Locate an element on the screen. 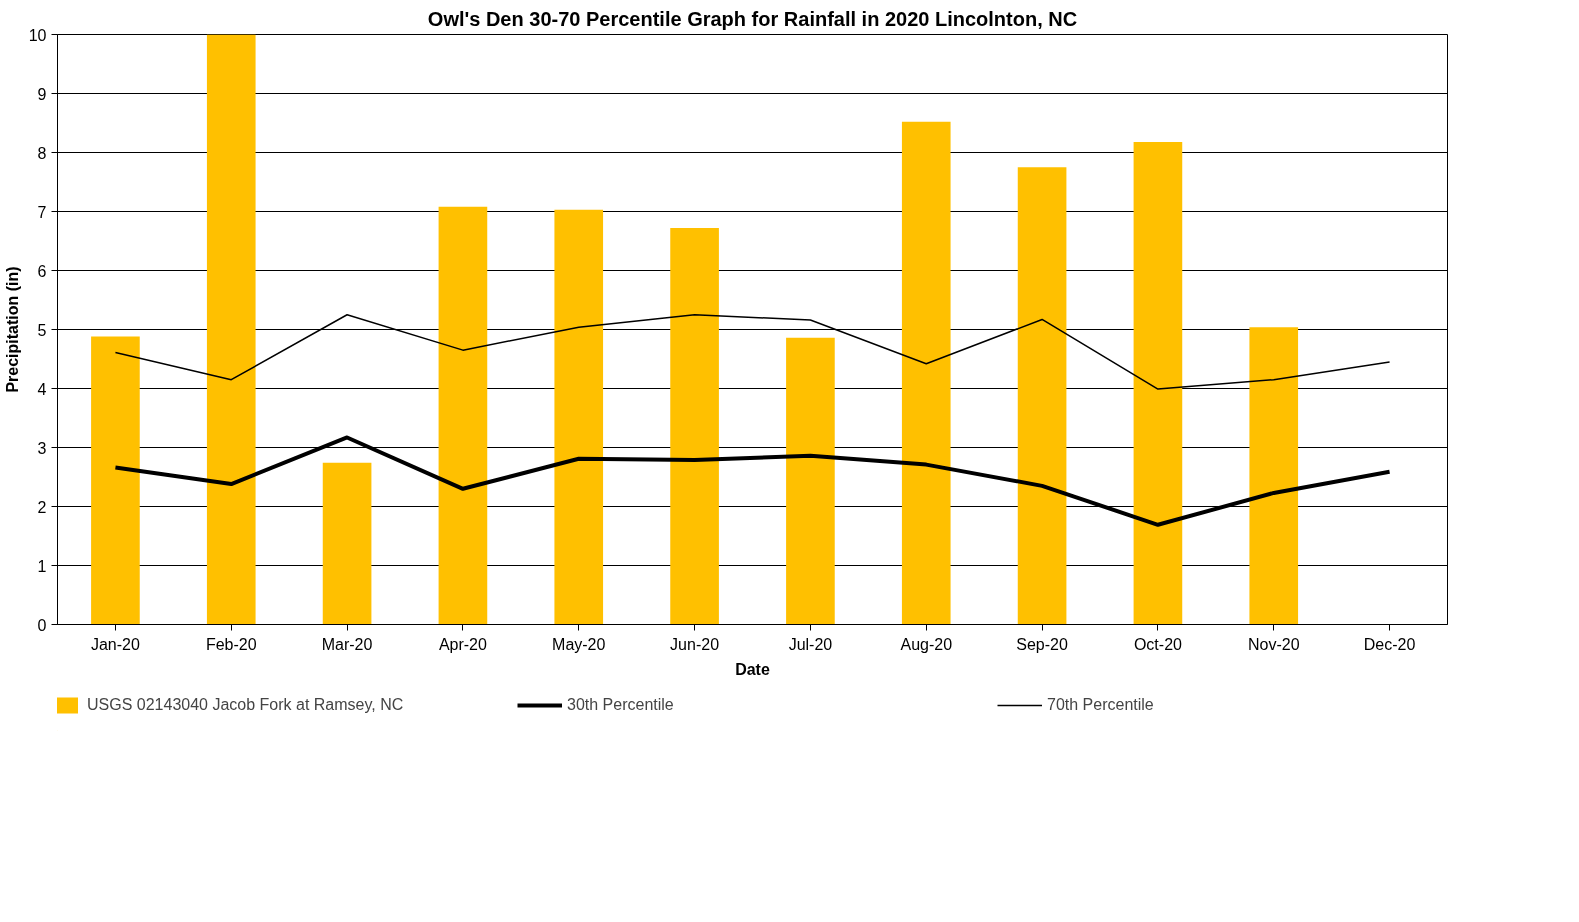 Image resolution: width=1579 pixels, height=922 pixels. chart-title: Owl's Den 30-70 Percentile Graph for Rainfall in 2020 Lincolnton, NC is located at coordinates (752, 18).